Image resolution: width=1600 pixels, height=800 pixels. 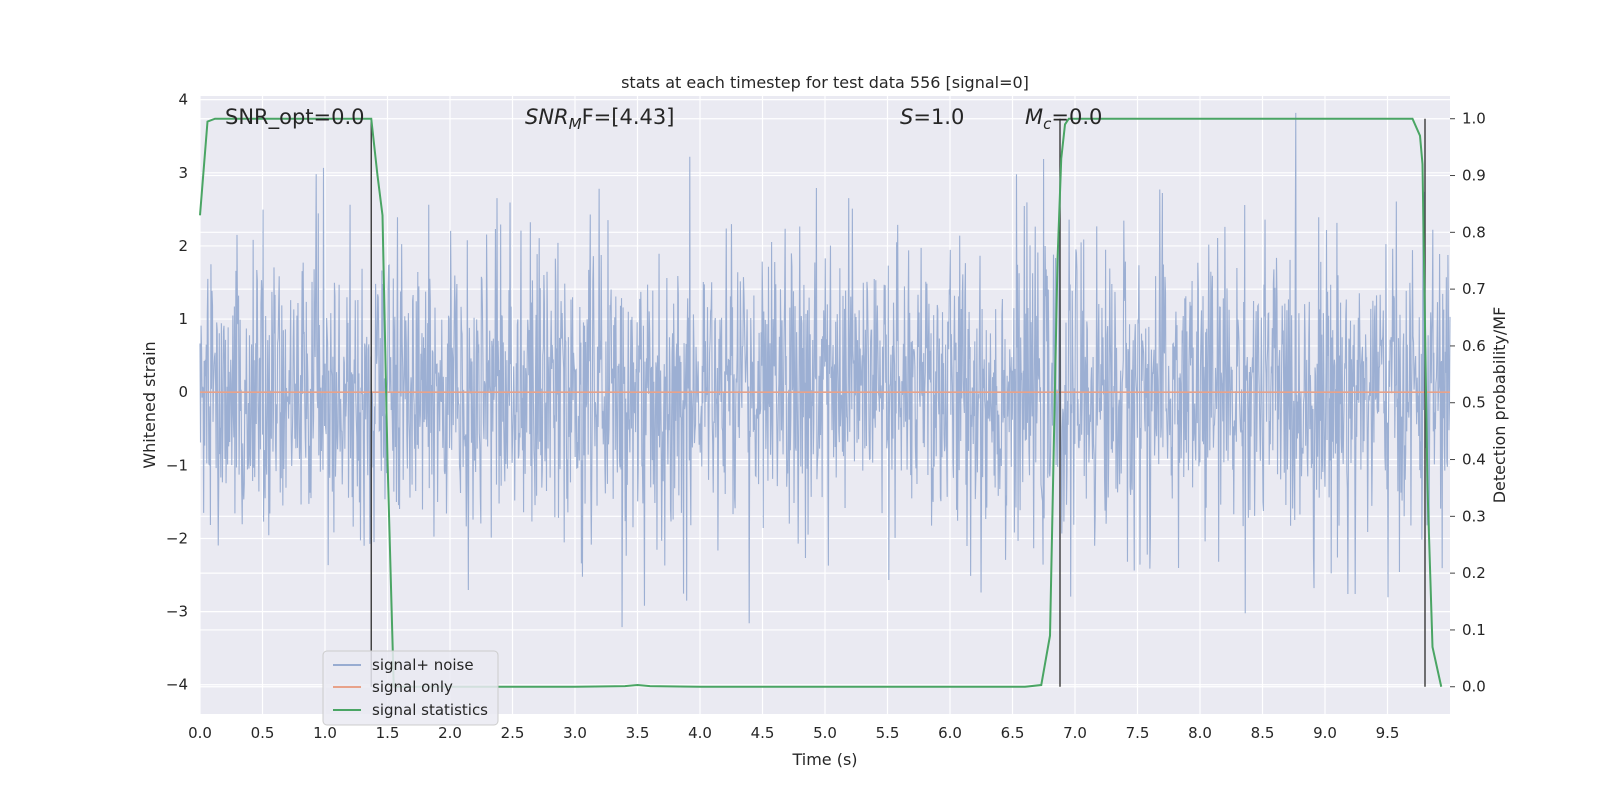 I want to click on legend-box, so click(x=410, y=688).